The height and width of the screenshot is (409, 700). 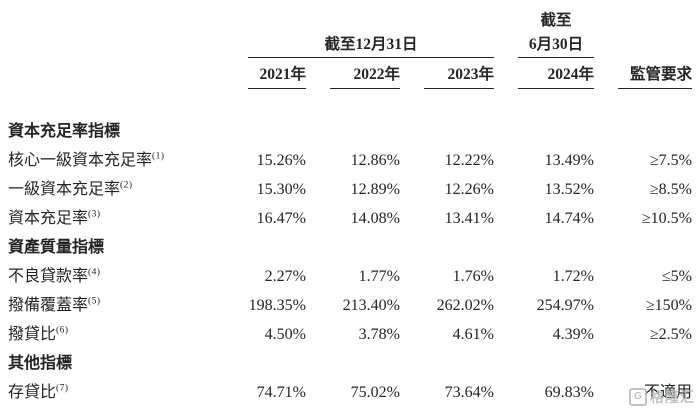 I want to click on value-2021: 4.50%, so click(x=285, y=334).